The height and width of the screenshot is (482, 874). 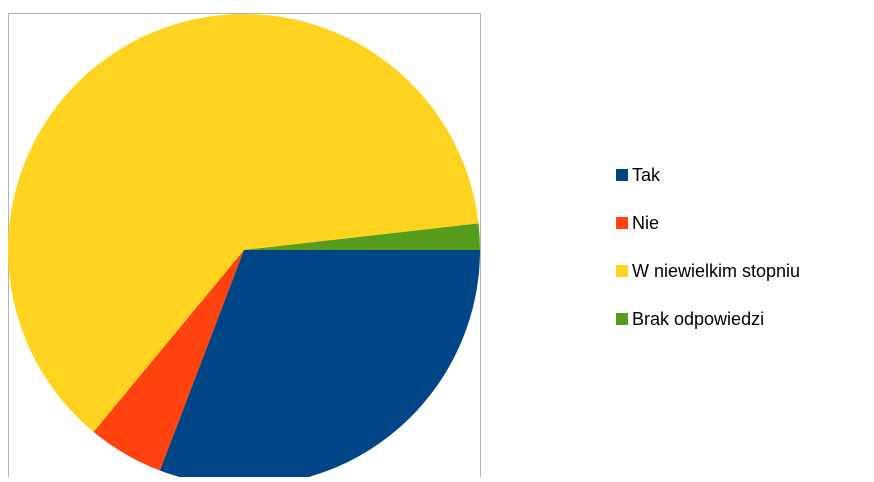 I want to click on legend-label-nie: Nie, so click(x=646, y=223).